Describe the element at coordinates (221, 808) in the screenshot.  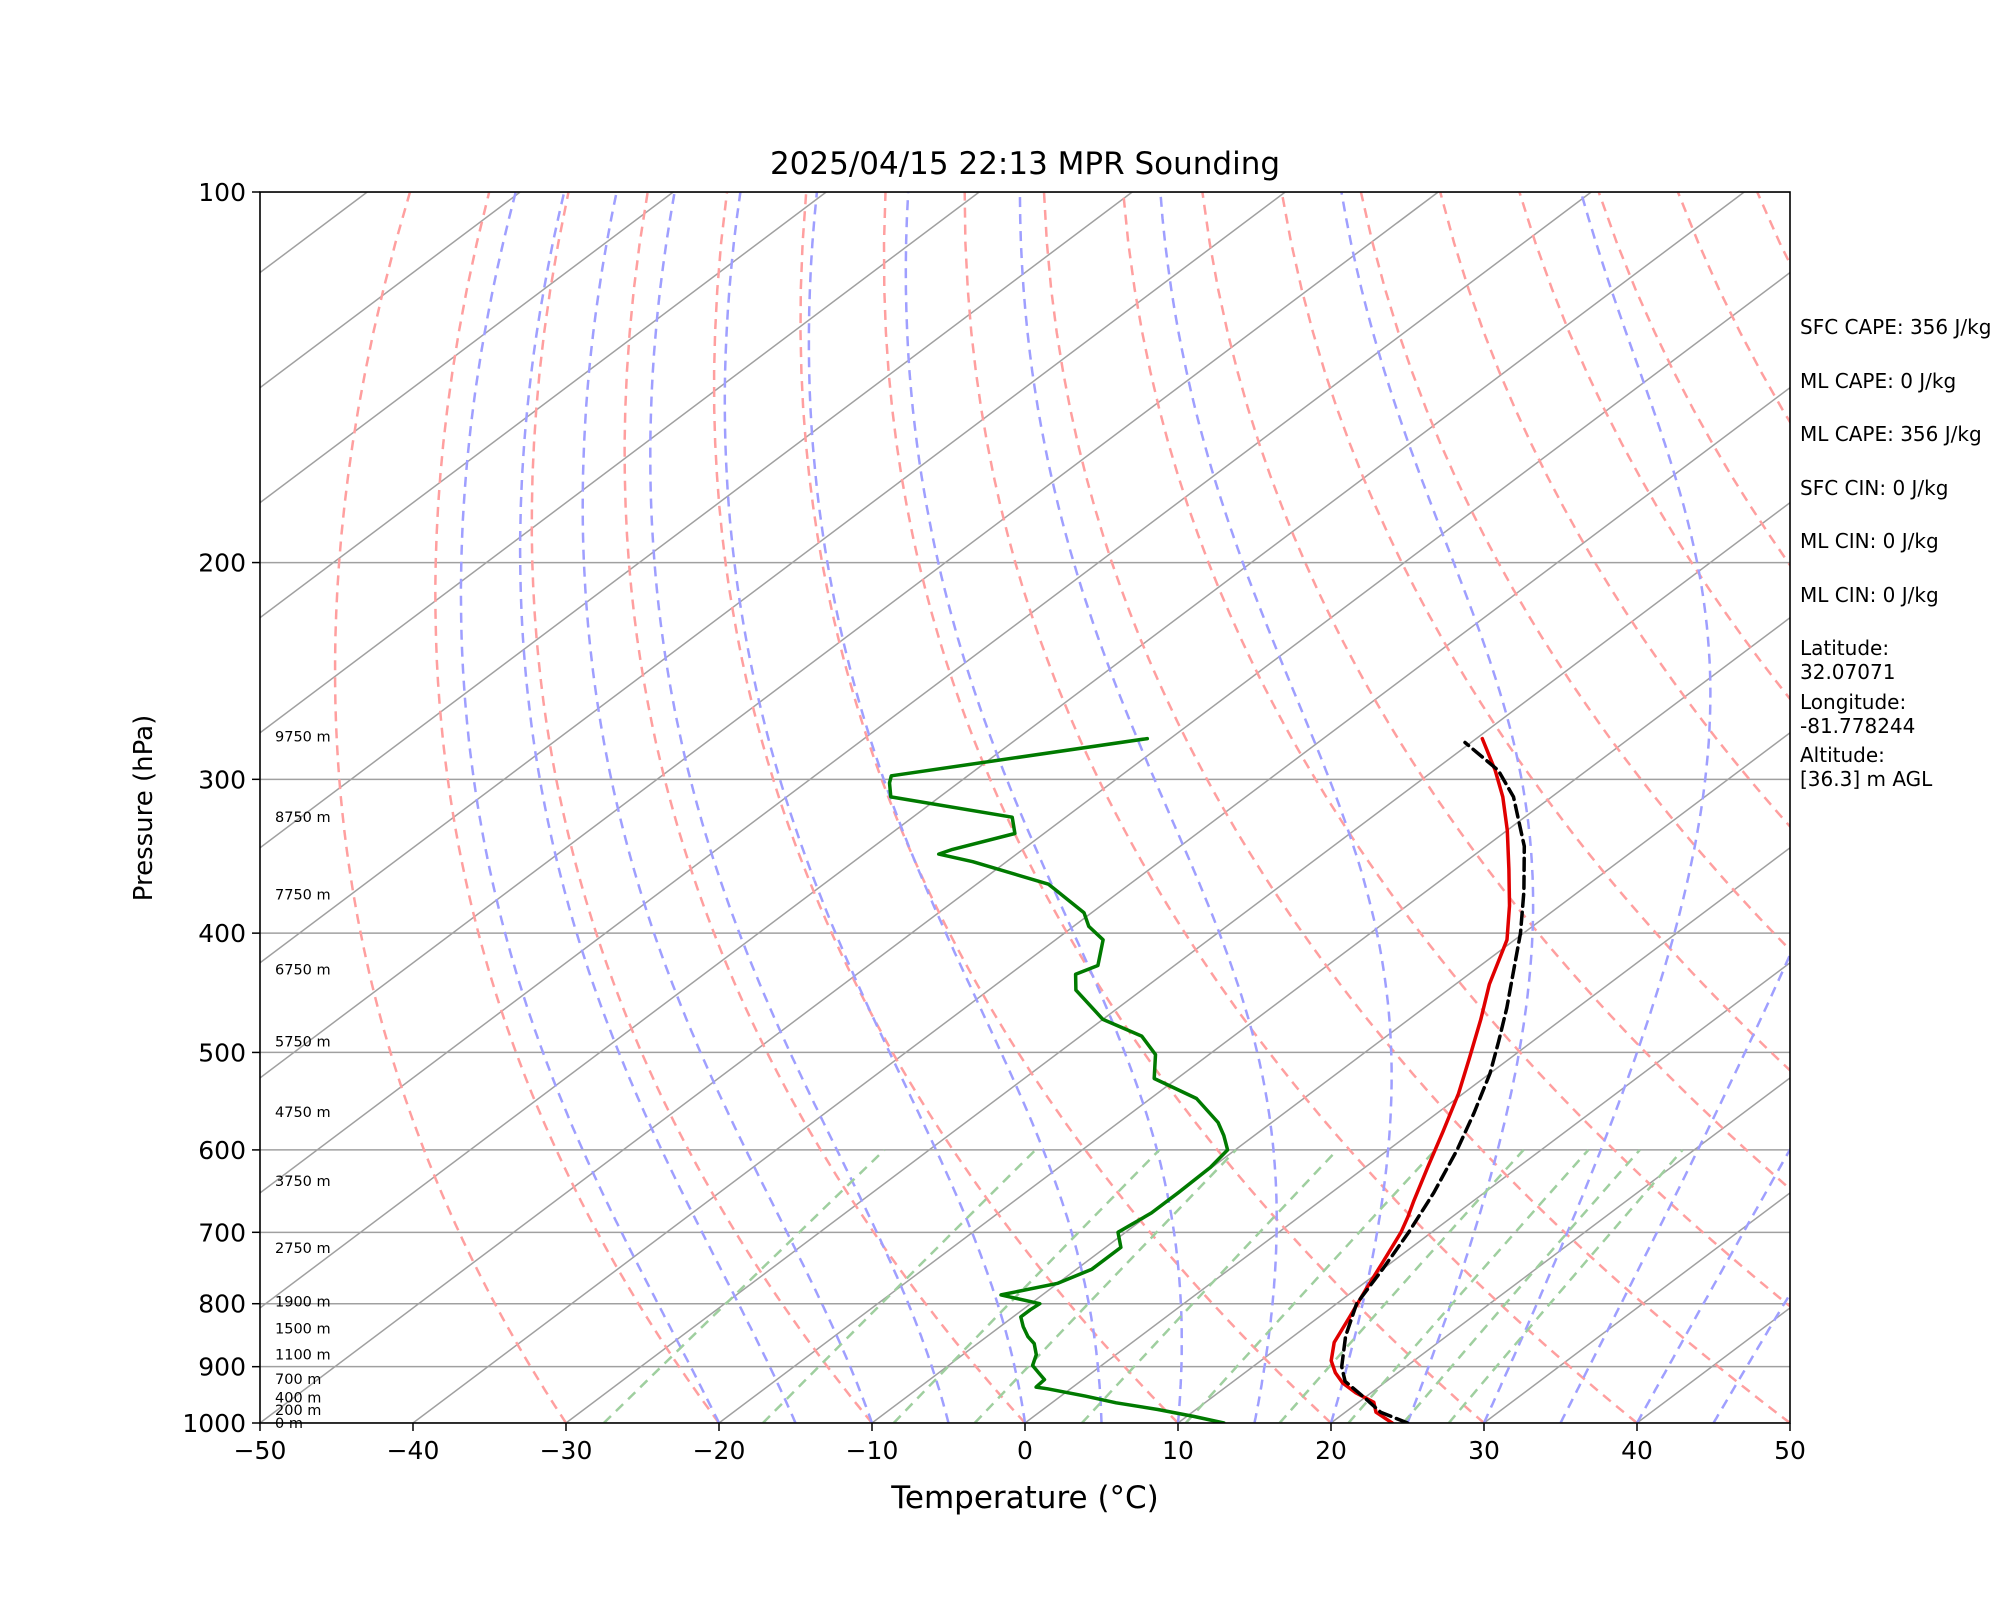
I see `y-axis: 100 200 300 400 500 600 700 800 900 1000` at that location.